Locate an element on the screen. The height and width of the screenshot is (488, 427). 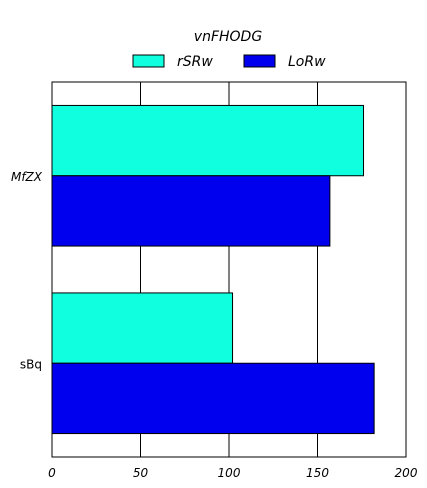
bar-rSRw-MfZX is located at coordinates (208, 140).